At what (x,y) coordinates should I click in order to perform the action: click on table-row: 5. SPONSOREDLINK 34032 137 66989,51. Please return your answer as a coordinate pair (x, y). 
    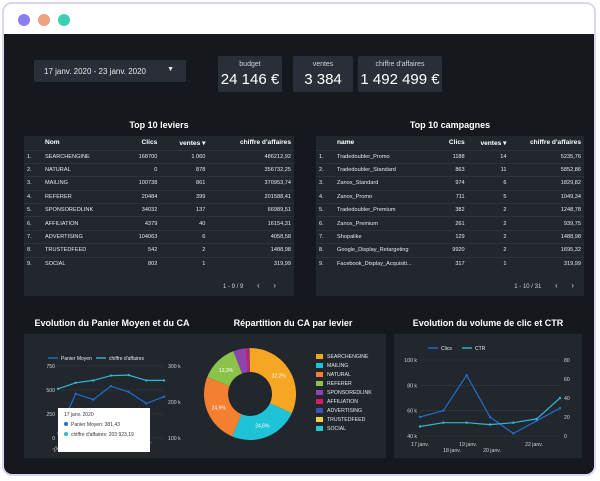
    Looking at the image, I should click on (159, 210).